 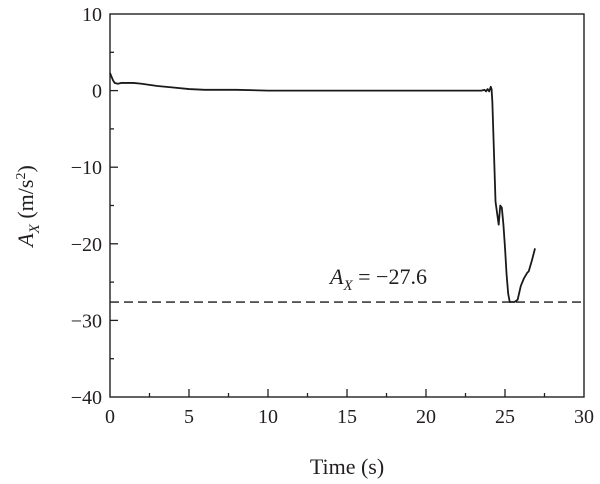 What do you see at coordinates (347, 286) in the screenshot?
I see `annotation-subscript: X` at bounding box center [347, 286].